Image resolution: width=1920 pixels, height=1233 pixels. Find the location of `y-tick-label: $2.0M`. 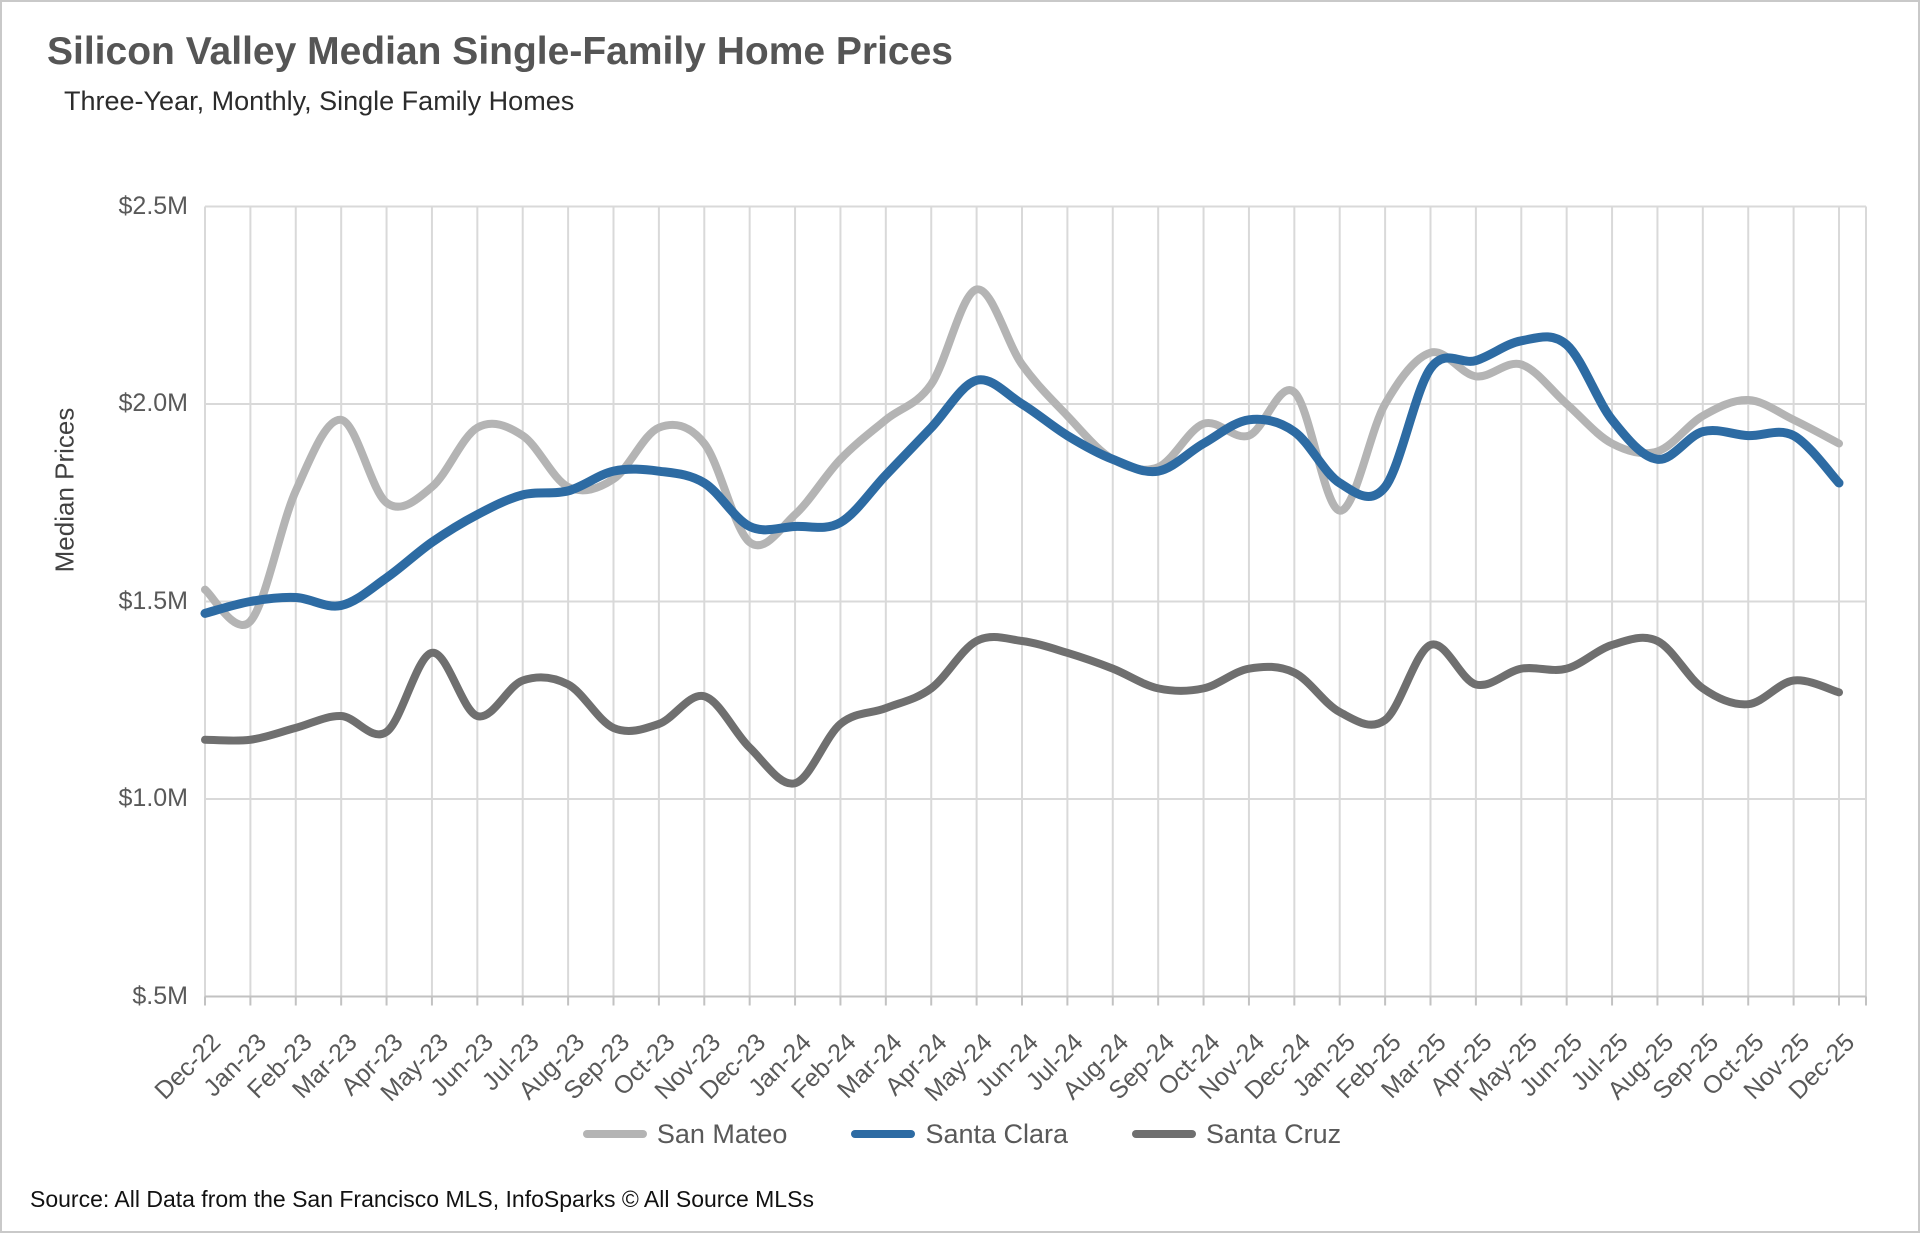

y-tick-label: $2.0M is located at coordinates (153, 403).